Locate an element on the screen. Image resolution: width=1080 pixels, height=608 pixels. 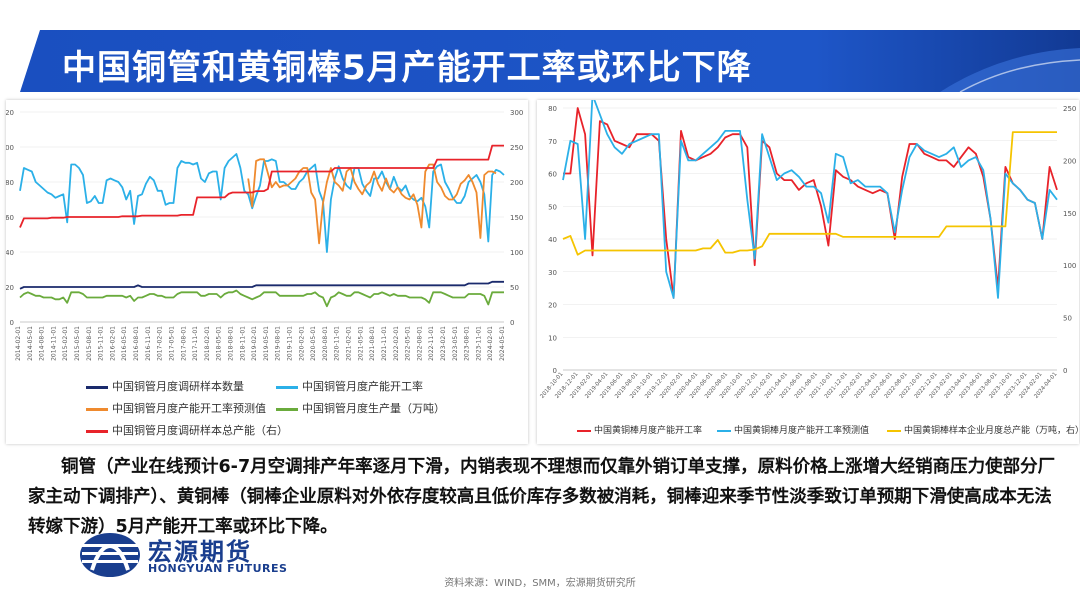
x-tick-label: 2014-11-01 is located at coordinates (53, 343).